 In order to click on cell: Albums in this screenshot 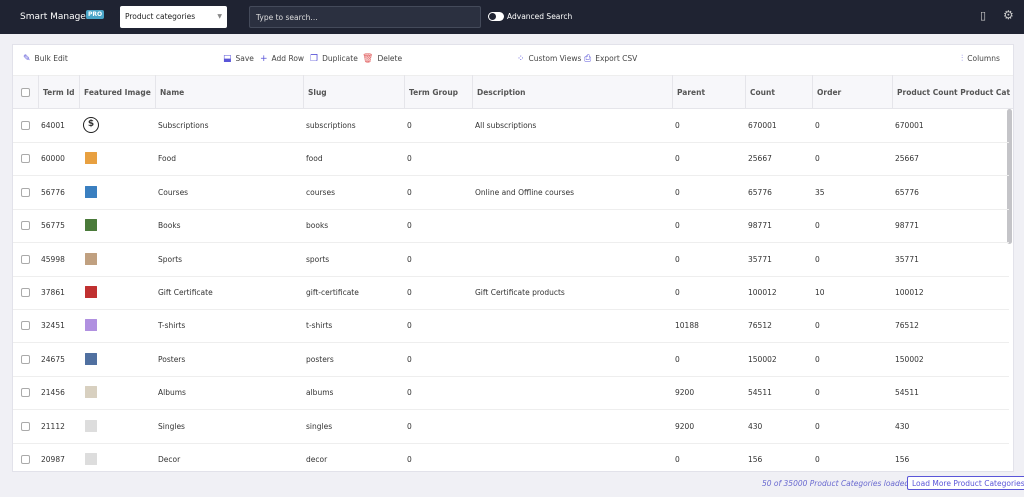, I will do `click(172, 393)`.